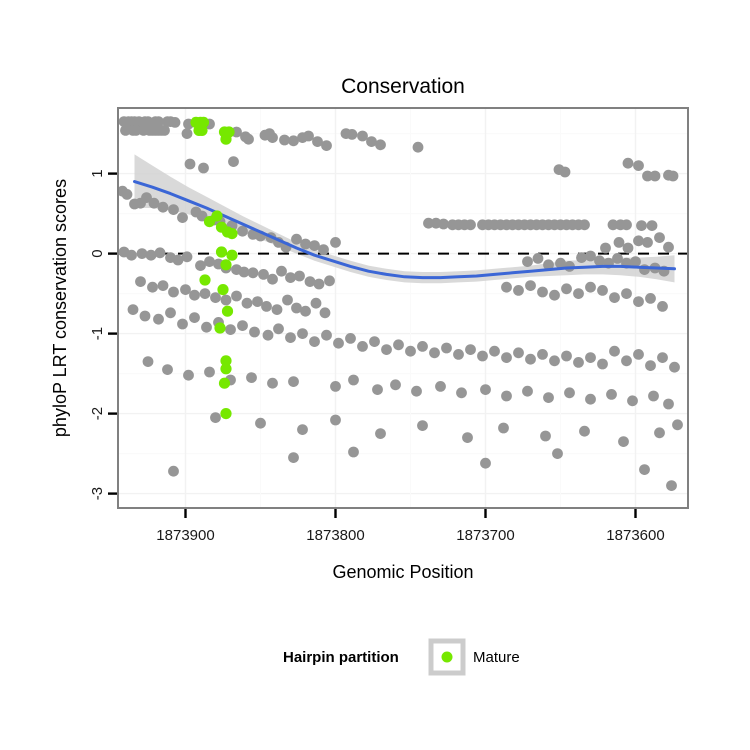 The height and width of the screenshot is (750, 750). I want to click on y-axis-tick-label: 0, so click(97, 253).